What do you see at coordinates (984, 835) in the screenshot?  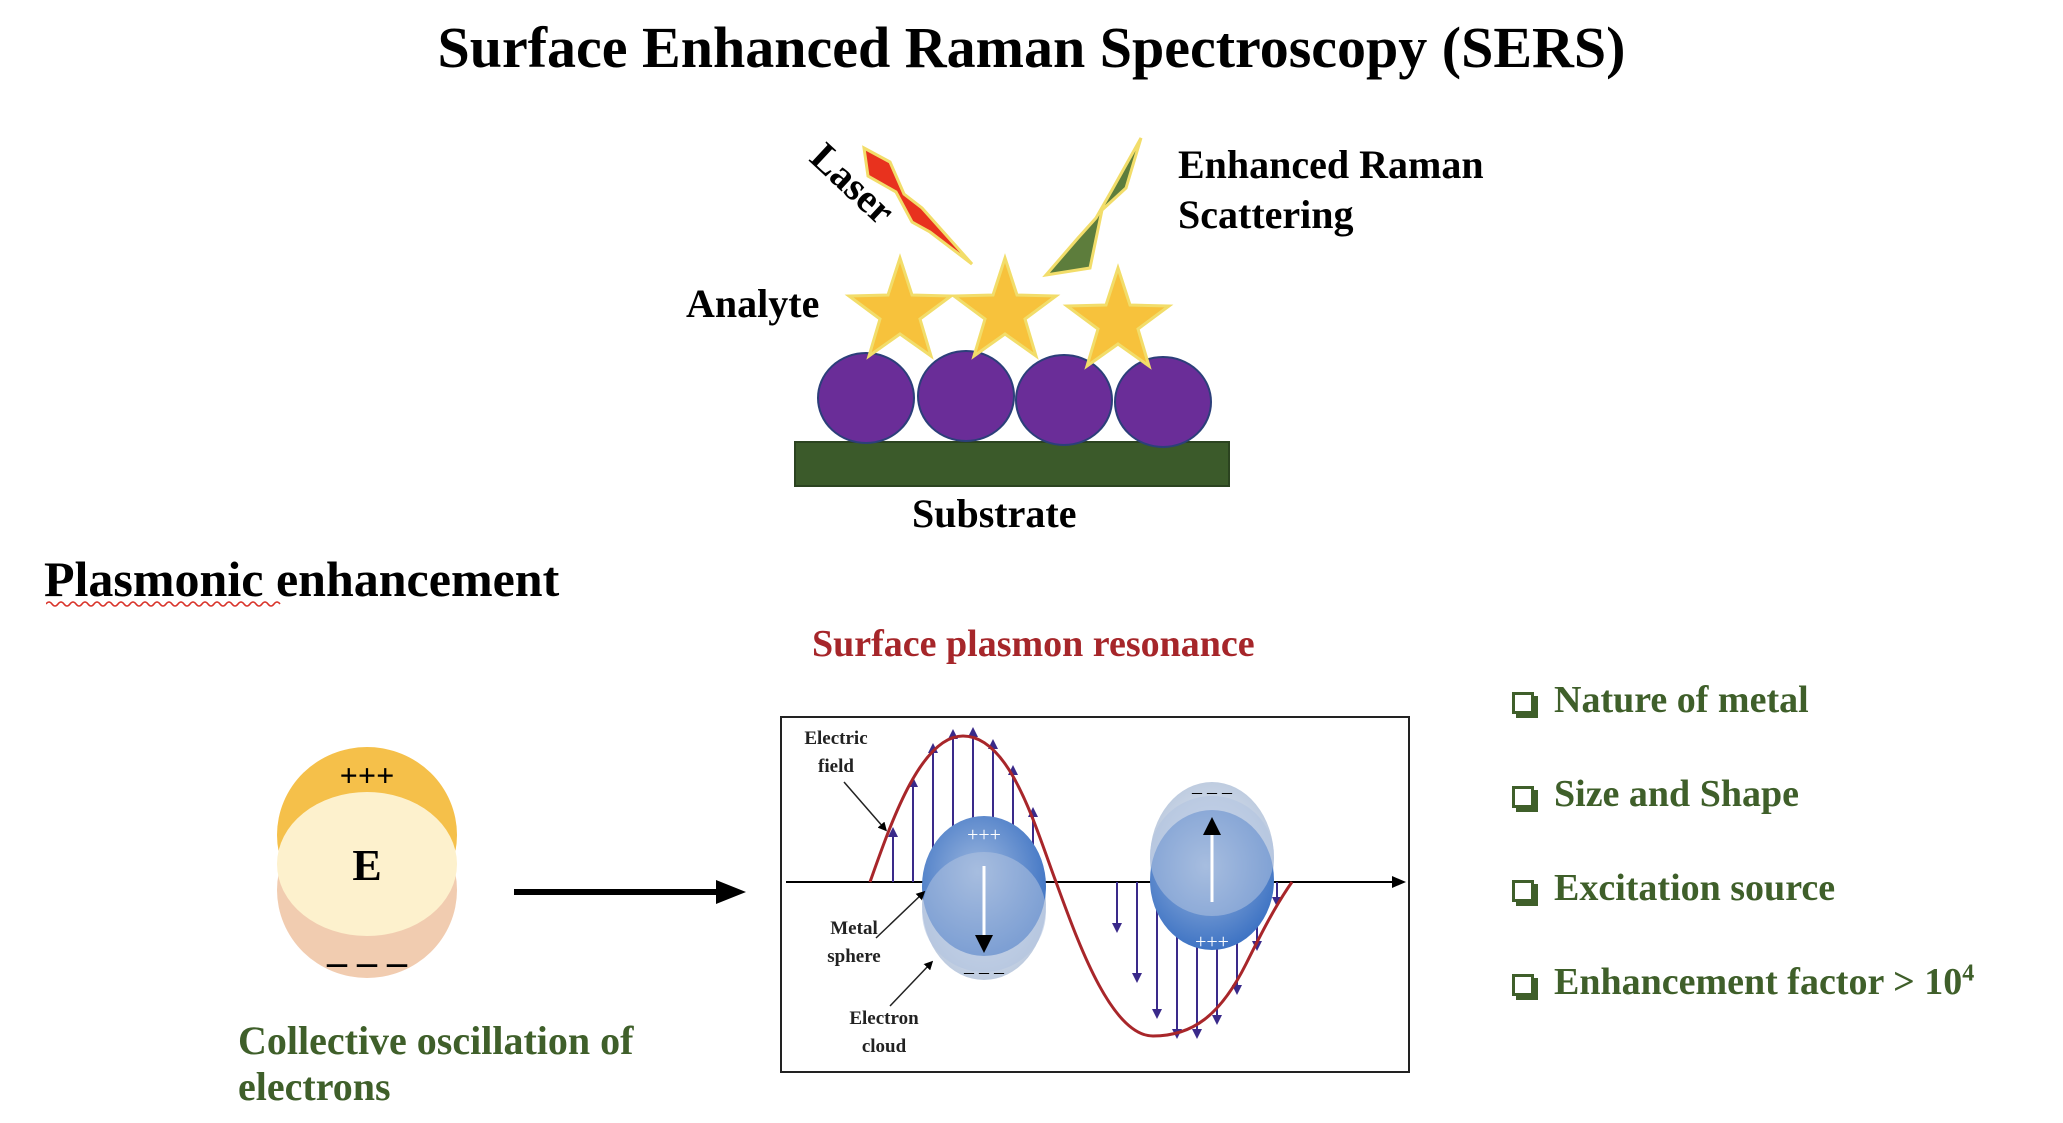 I see `left-top-charge: +++` at bounding box center [984, 835].